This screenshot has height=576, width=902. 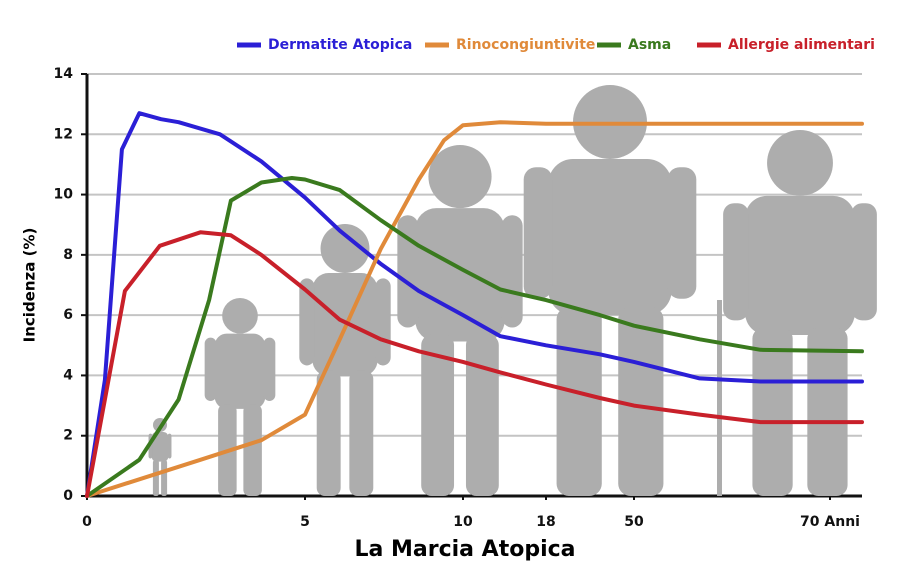 What do you see at coordinates (801, 45) in the screenshot?
I see `legend-label: Allergie alimentari` at bounding box center [801, 45].